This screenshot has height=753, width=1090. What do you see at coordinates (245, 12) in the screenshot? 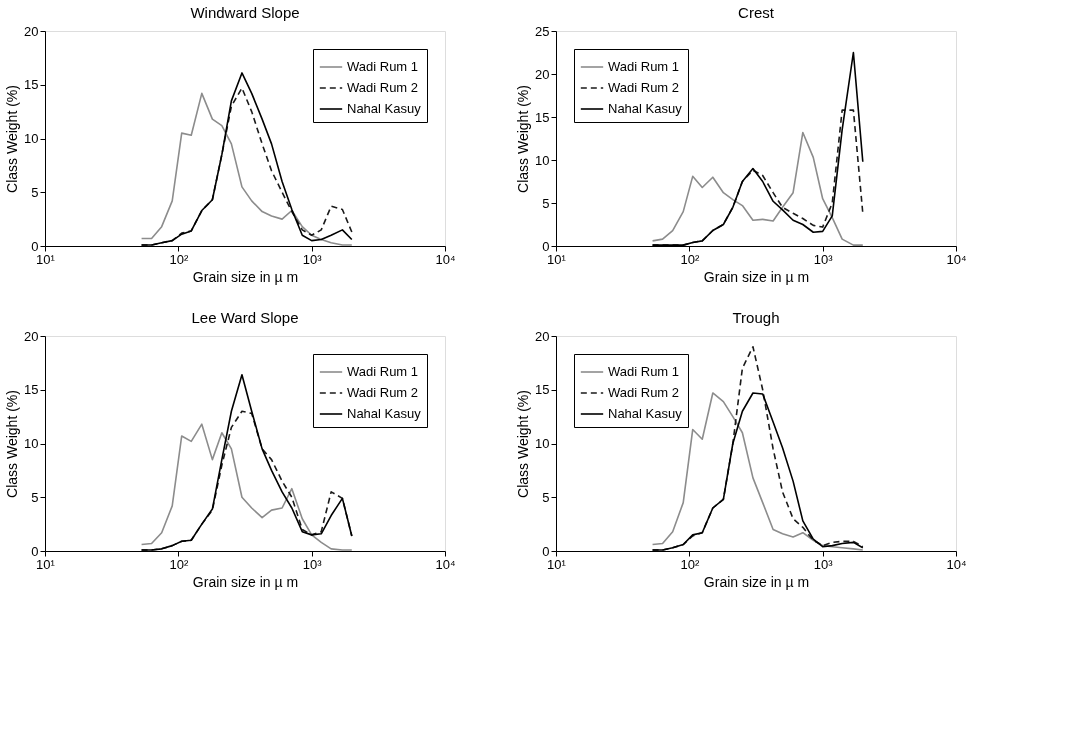
I see `chart-title: Windward Slope` at bounding box center [245, 12].